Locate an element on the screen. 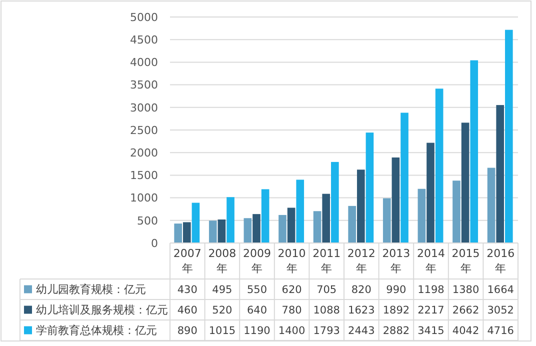 This screenshot has height=346, width=536. data-label: 1623 is located at coordinates (361, 310).